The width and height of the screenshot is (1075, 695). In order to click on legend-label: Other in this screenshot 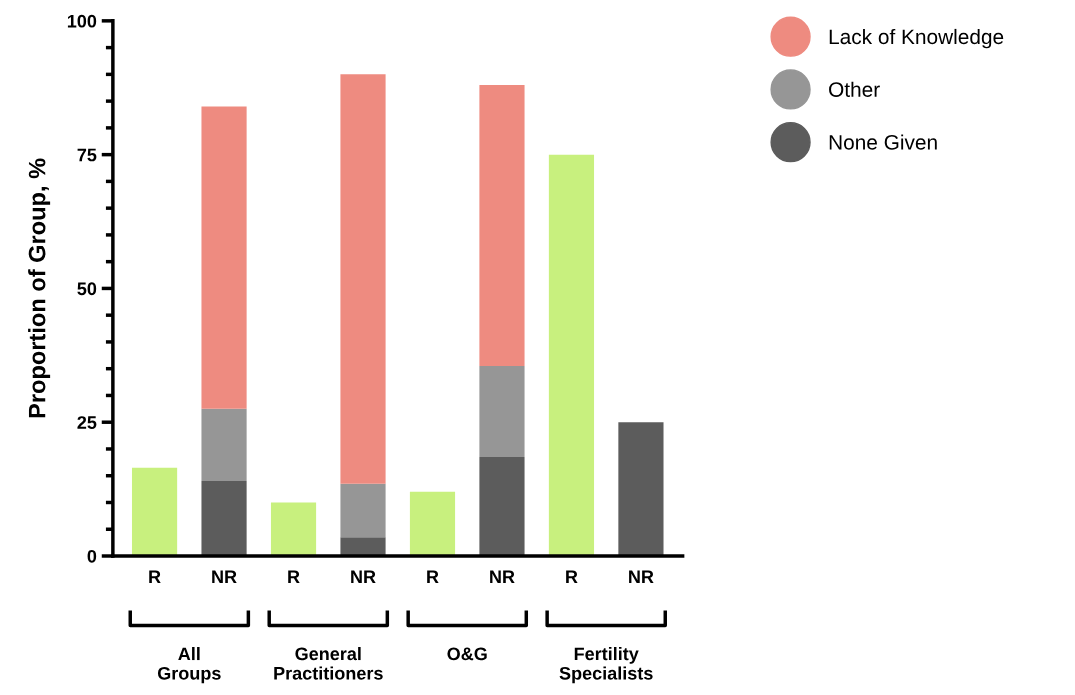, I will do `click(854, 89)`.